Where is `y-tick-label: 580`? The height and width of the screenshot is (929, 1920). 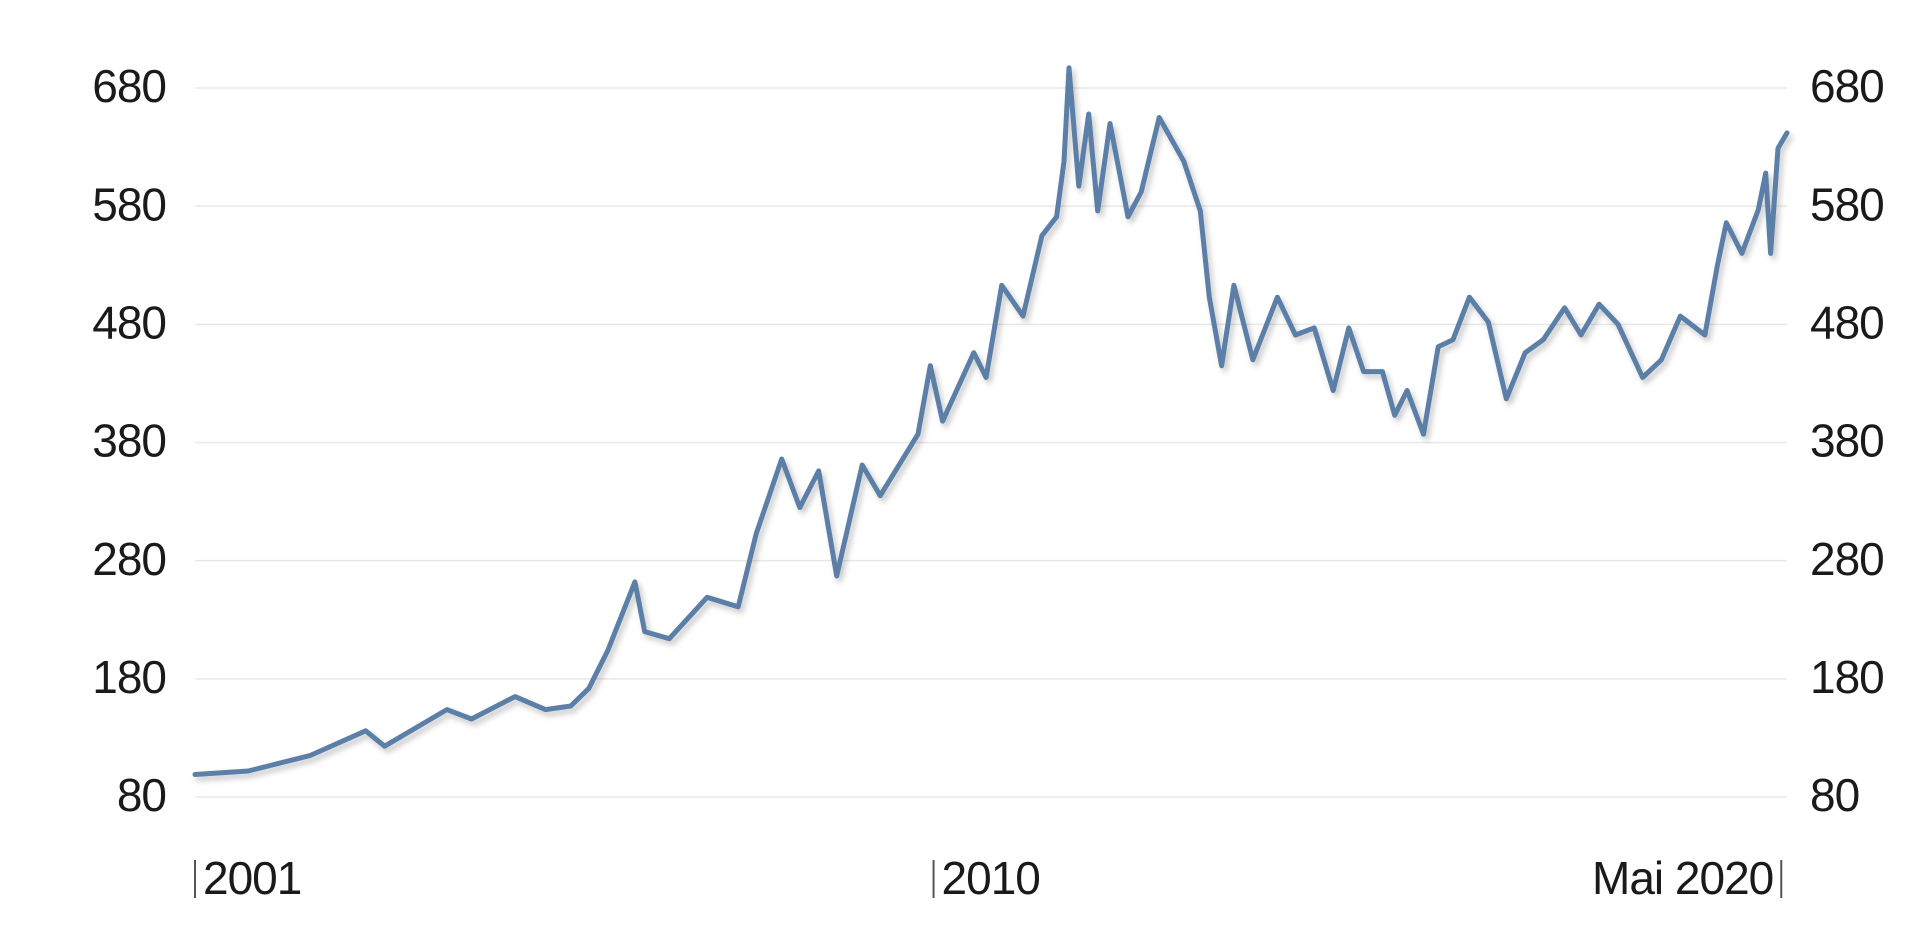
y-tick-label: 580 is located at coordinates (129, 204).